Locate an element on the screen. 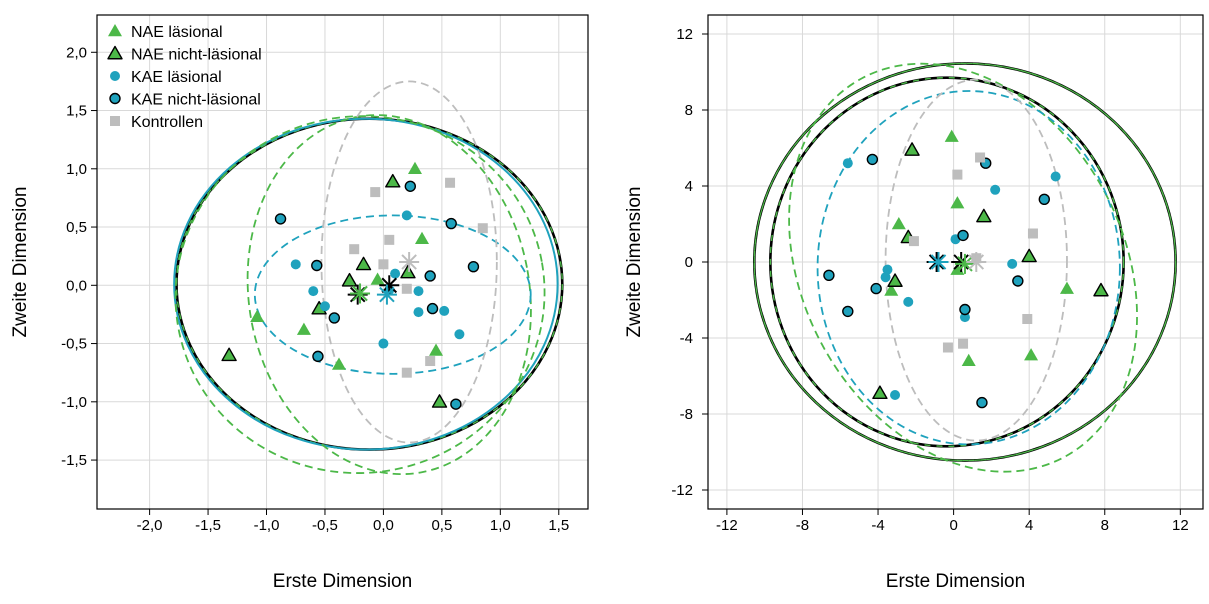  legend-item: Kontrollen is located at coordinates (156, 122).